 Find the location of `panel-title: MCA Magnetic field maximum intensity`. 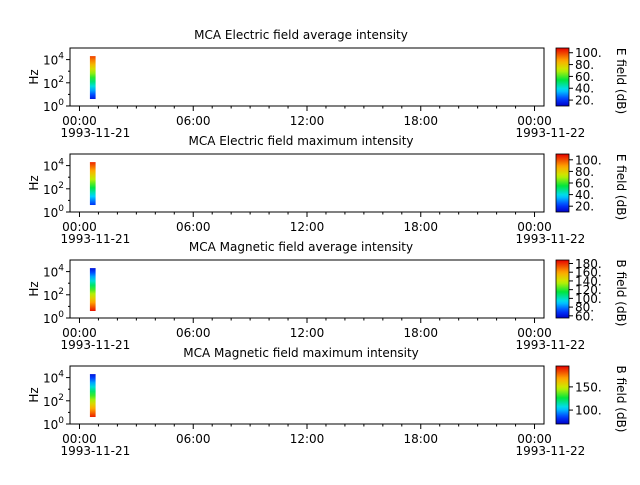

panel-title: MCA Magnetic field maximum intensity is located at coordinates (301, 353).